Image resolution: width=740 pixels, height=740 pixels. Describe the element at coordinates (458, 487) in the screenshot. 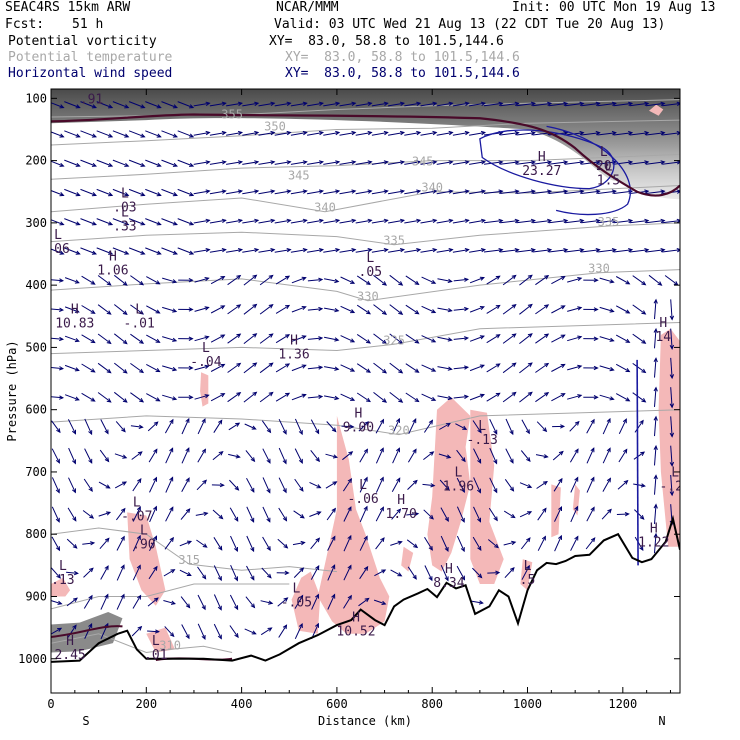

I see `pv-extremum-value: 1.96` at that location.